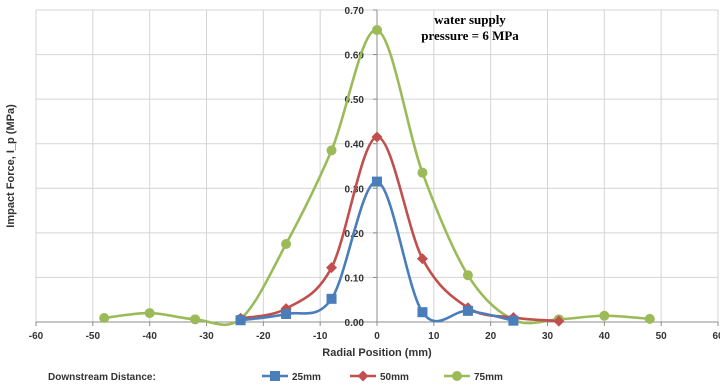 The width and height of the screenshot is (720, 388). What do you see at coordinates (355, 145) in the screenshot?
I see `y-tick-label: 0.40` at bounding box center [355, 145].